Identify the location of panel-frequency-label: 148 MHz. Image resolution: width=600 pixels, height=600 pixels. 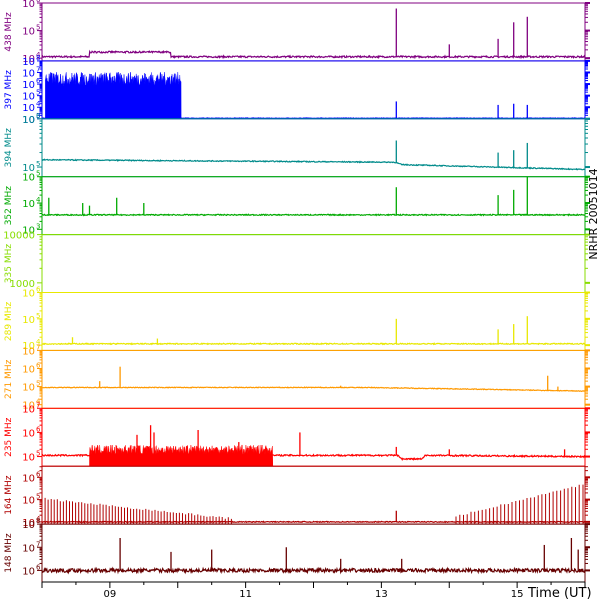
(9, 553).